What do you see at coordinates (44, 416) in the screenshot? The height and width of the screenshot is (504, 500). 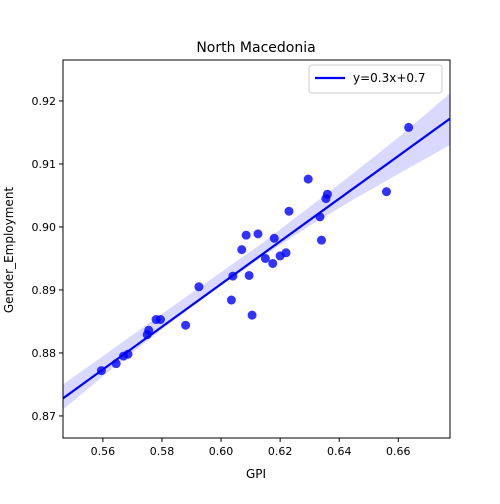 I see `y-tick-label: 0.87` at bounding box center [44, 416].